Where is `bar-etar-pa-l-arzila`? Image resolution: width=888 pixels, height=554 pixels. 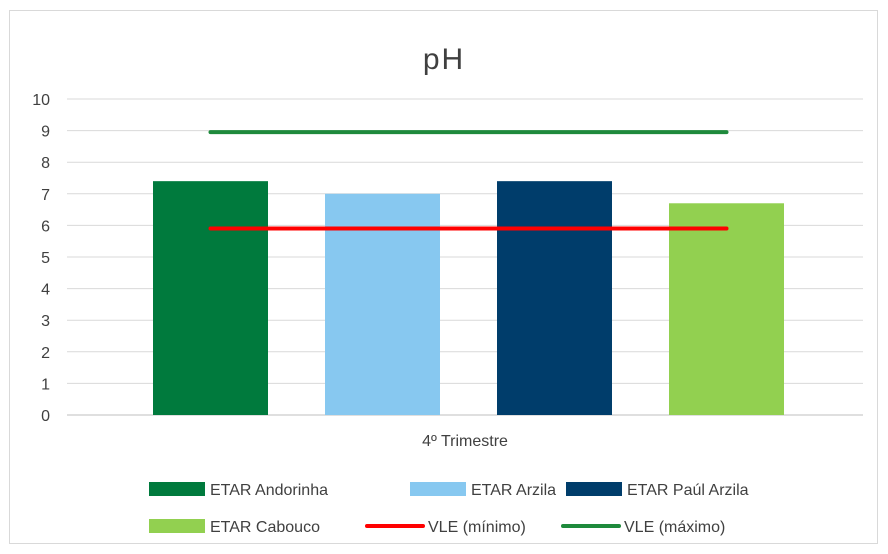 bar-etar-pa-l-arzila is located at coordinates (554, 298).